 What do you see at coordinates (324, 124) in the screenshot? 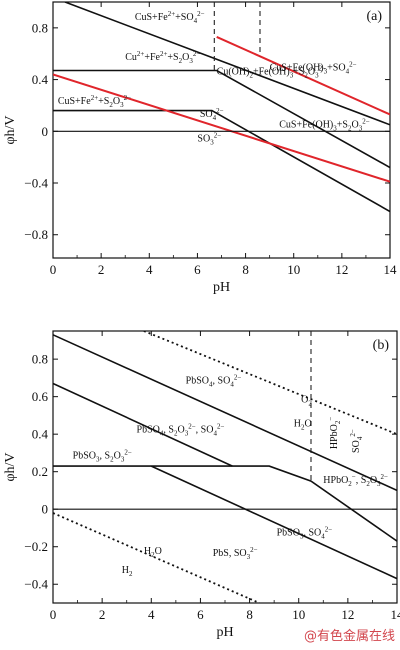
I see `region-label: CuS+Fe(OH)3+S2O32−` at bounding box center [324, 124].